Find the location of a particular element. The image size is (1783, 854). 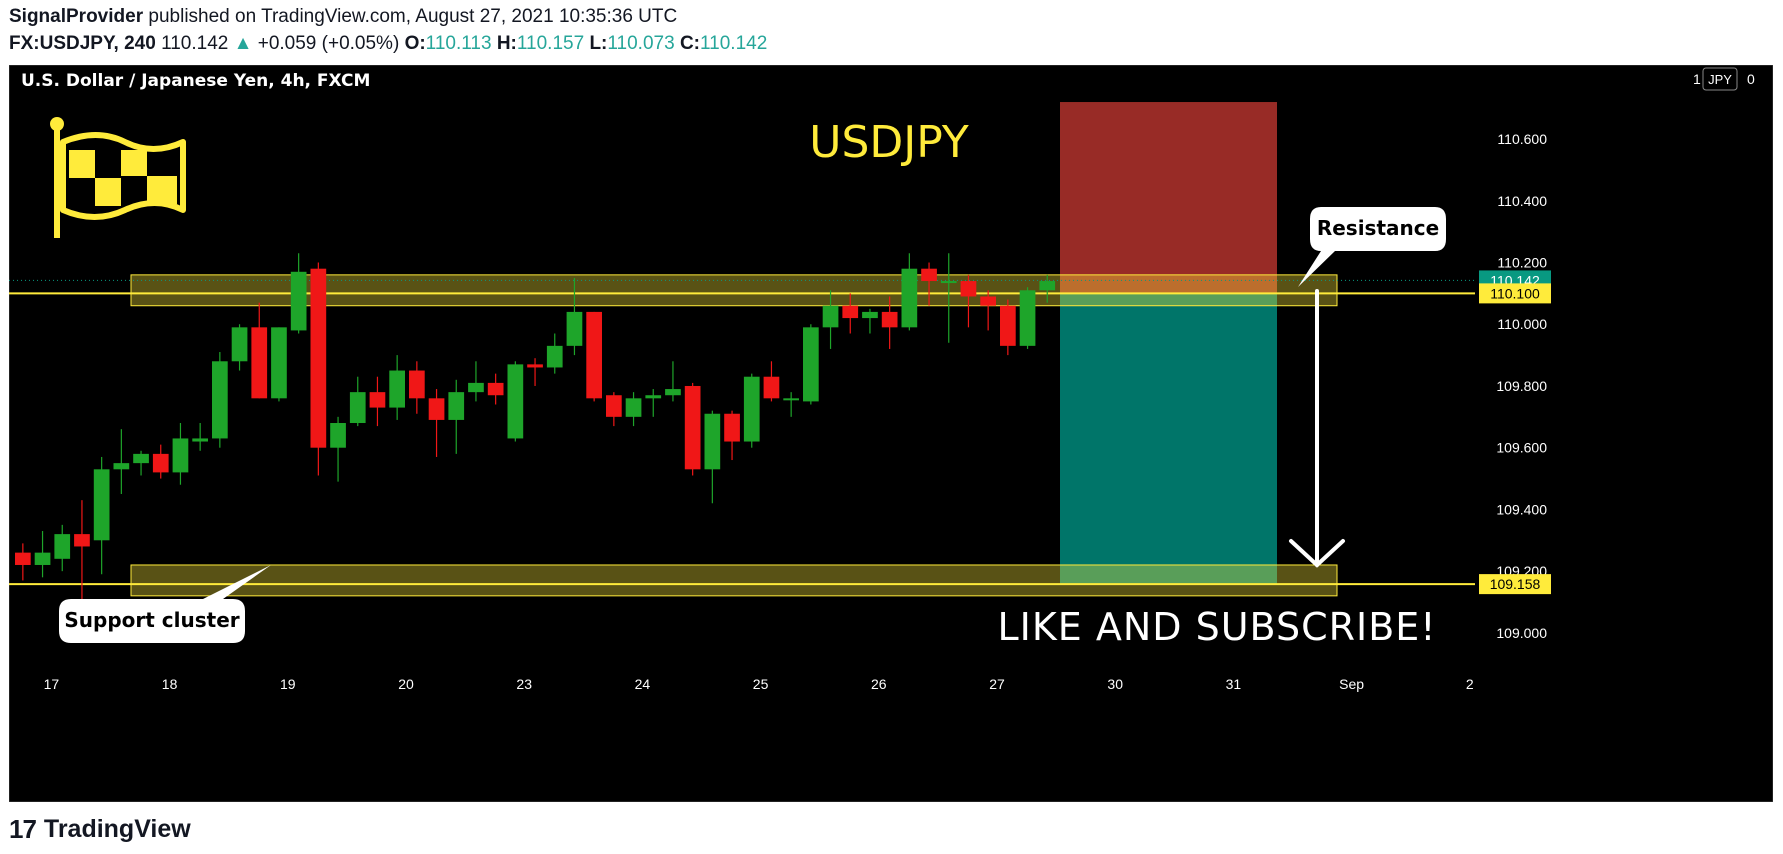

x-tick-label: 2 is located at coordinates (1470, 684).